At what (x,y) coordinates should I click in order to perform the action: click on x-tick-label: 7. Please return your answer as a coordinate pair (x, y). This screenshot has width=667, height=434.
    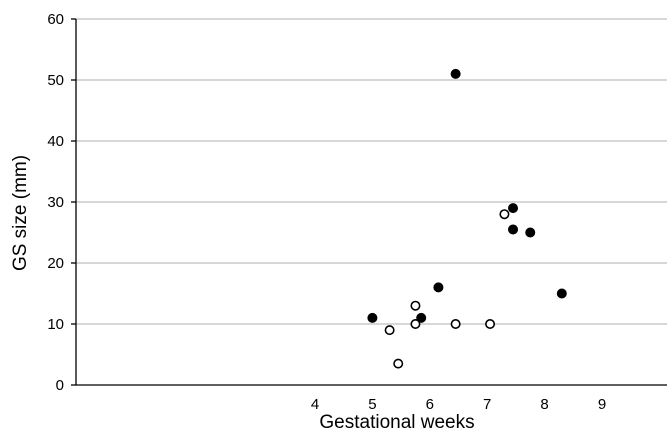
    Looking at the image, I should click on (487, 404).